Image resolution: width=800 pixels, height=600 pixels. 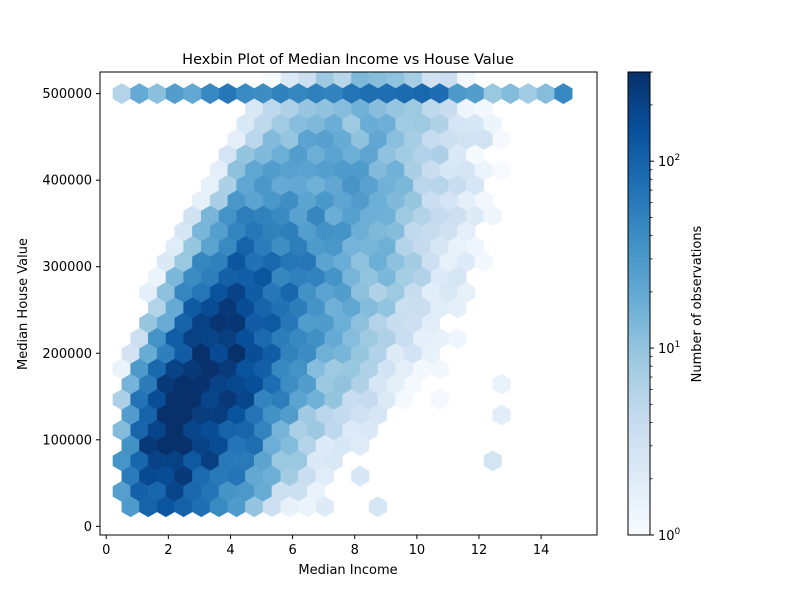 I want to click on x-tick-label-5: 10, so click(x=417, y=550).